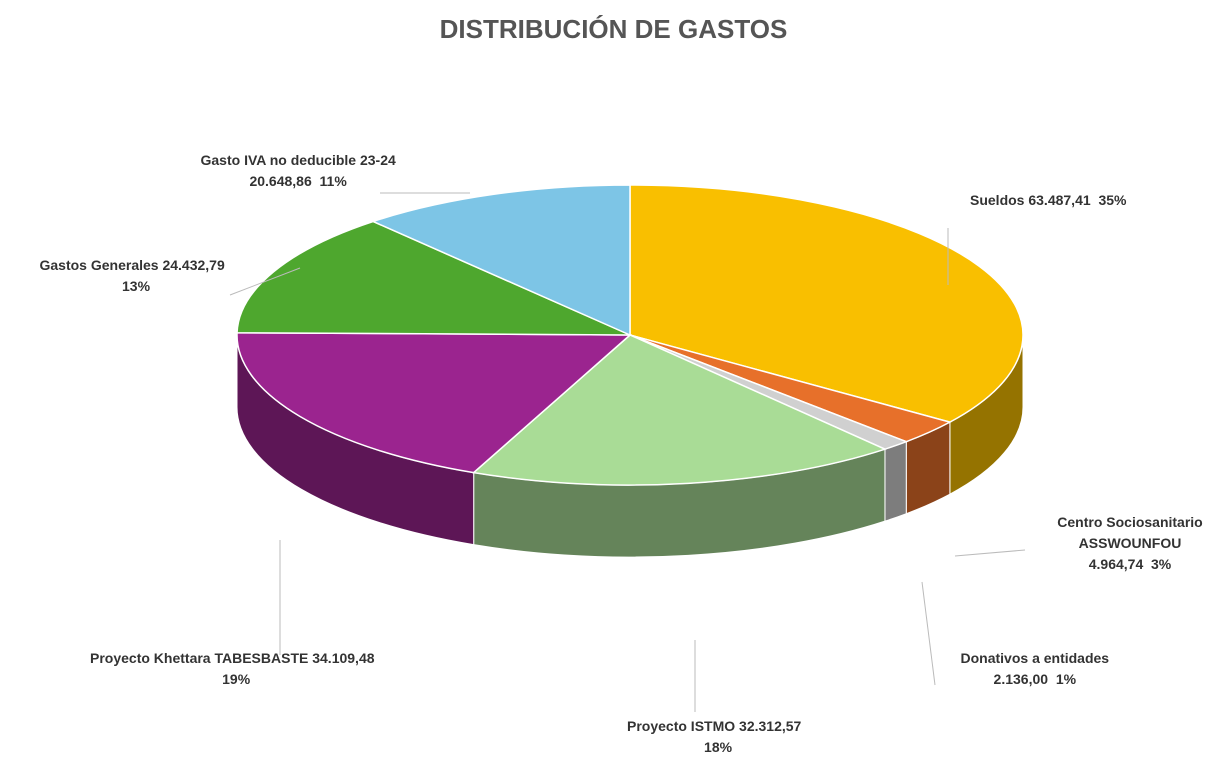  Describe the element at coordinates (333, 181) in the screenshot. I see `percent-label: 11%` at that location.